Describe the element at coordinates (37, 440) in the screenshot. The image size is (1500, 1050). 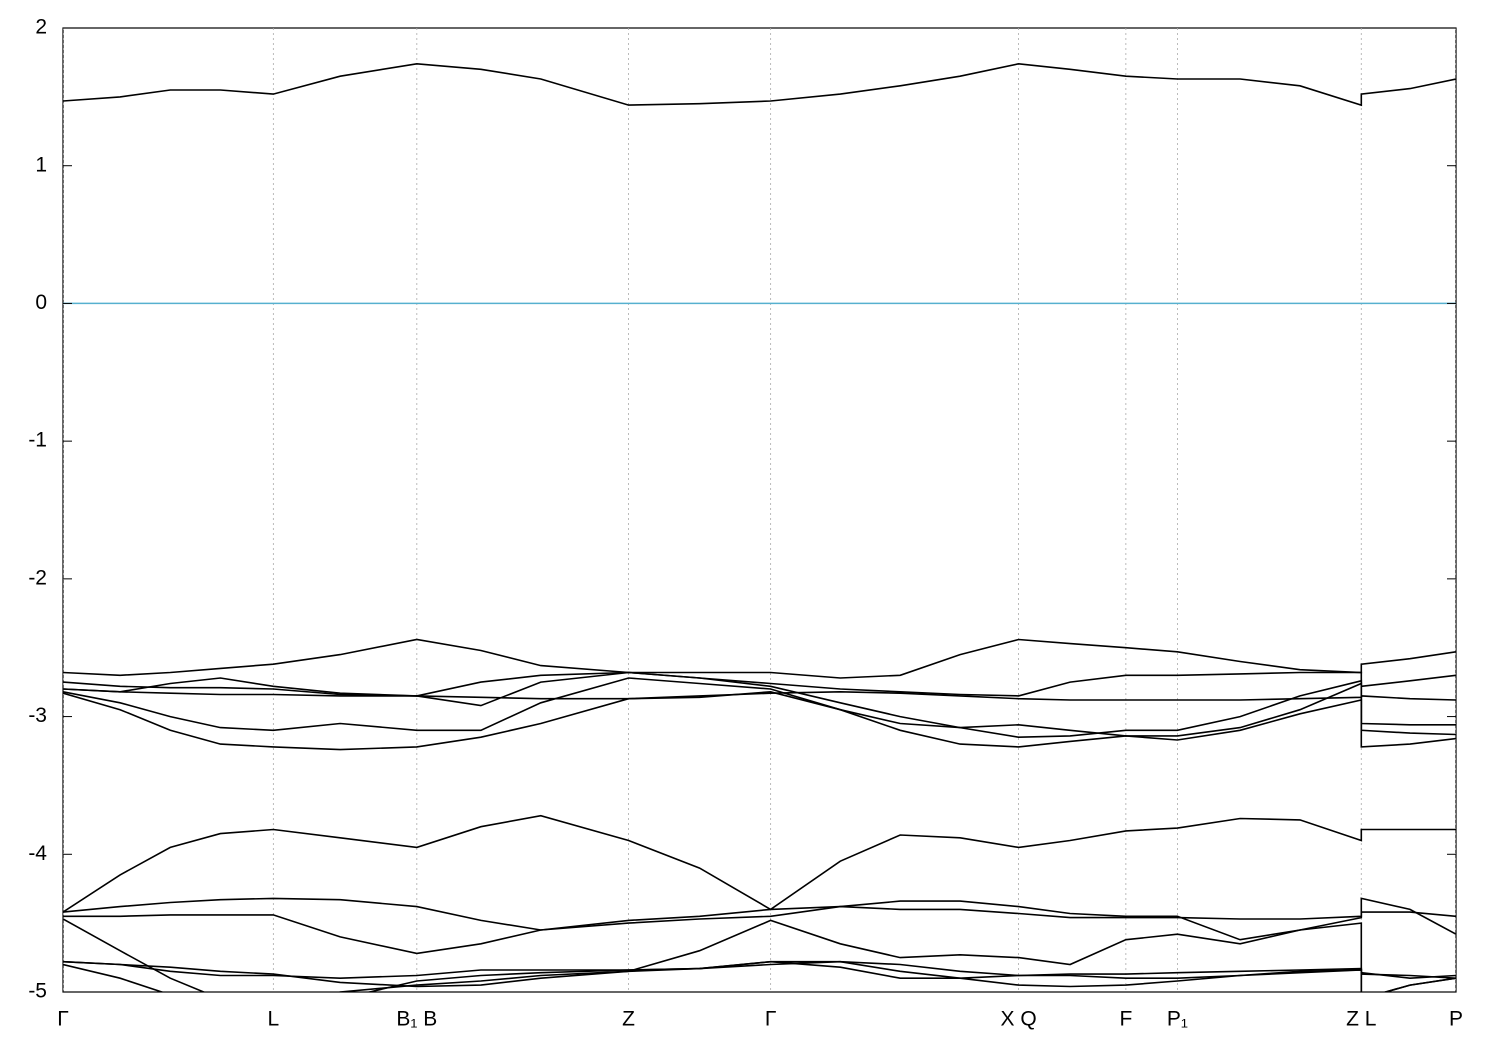
I see `y-tick-label: -1` at that location.